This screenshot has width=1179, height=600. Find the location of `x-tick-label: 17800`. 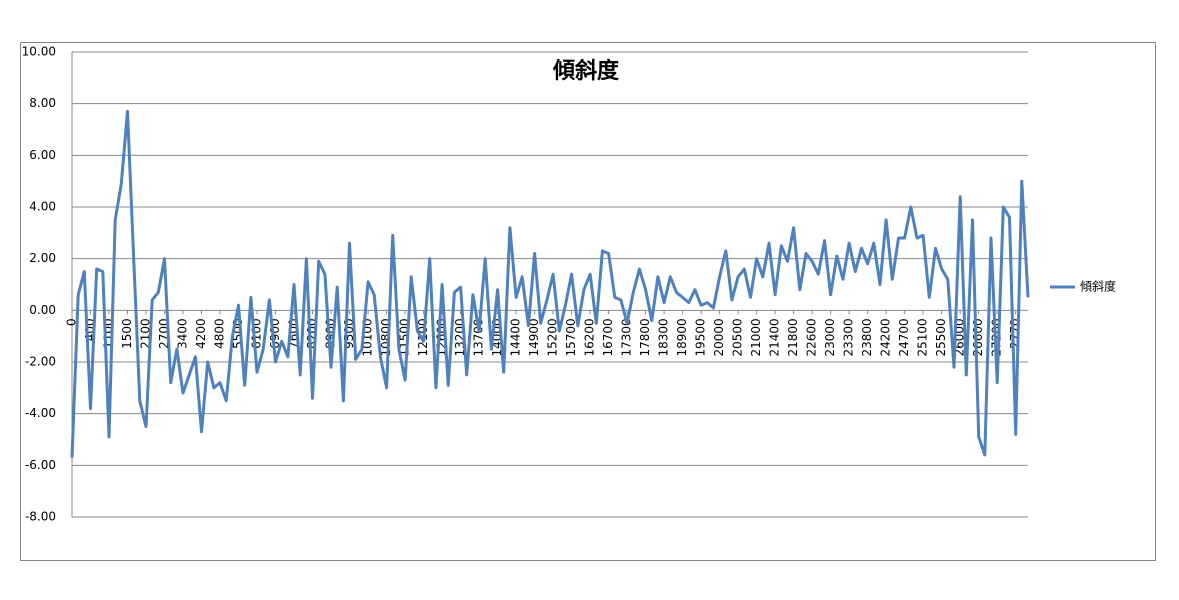

x-tick-label: 17800 is located at coordinates (645, 337).